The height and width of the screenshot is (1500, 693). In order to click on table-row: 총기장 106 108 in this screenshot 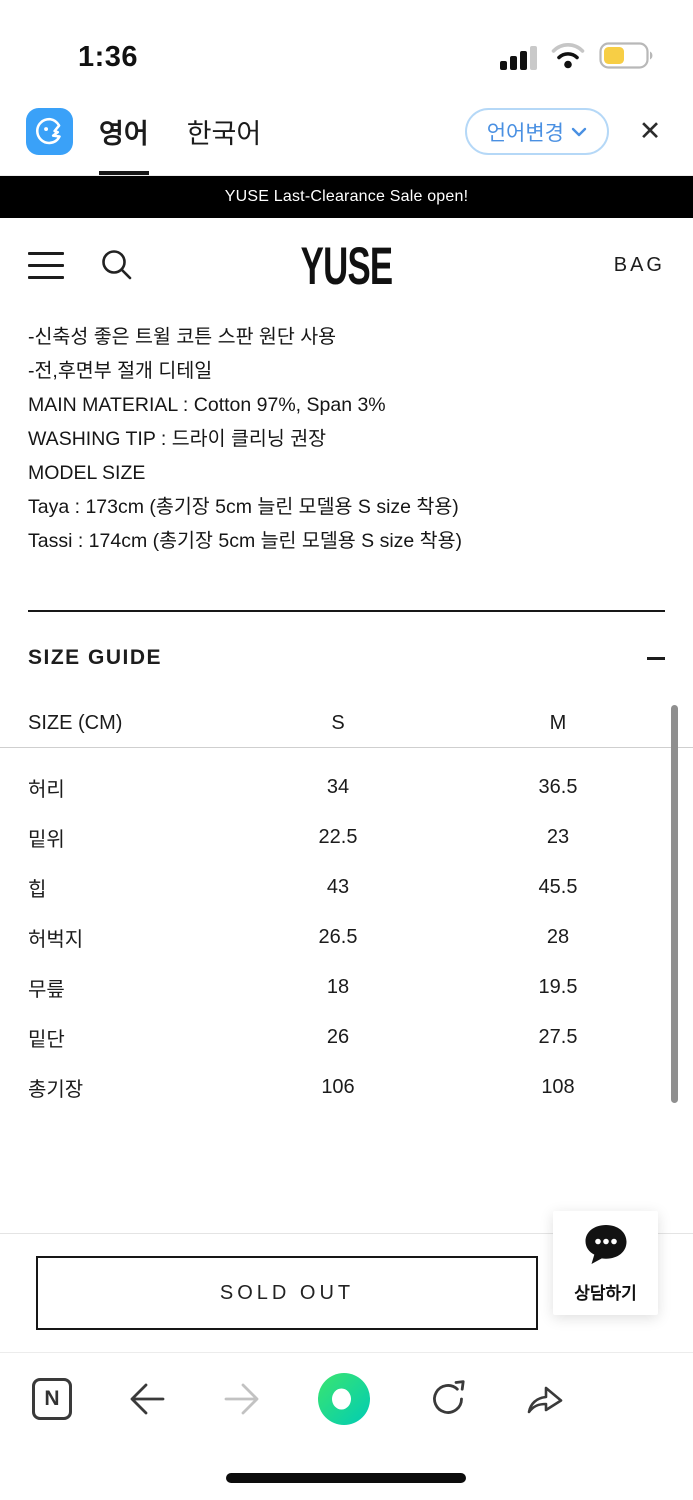, I will do `click(346, 1087)`.